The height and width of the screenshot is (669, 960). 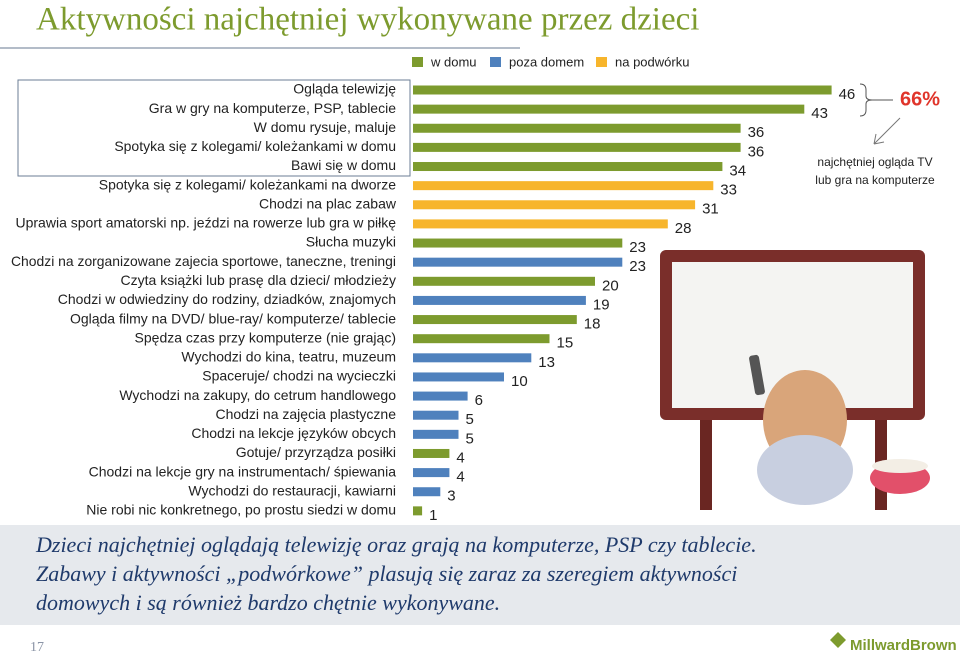 What do you see at coordinates (737, 170) in the screenshot?
I see `value-label: 34` at bounding box center [737, 170].